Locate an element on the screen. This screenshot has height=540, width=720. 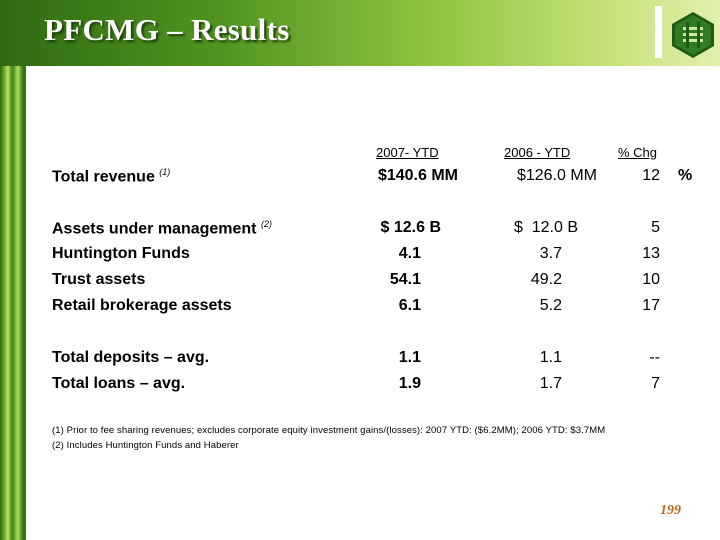
value-2007: 54.1 is located at coordinates (405, 279).